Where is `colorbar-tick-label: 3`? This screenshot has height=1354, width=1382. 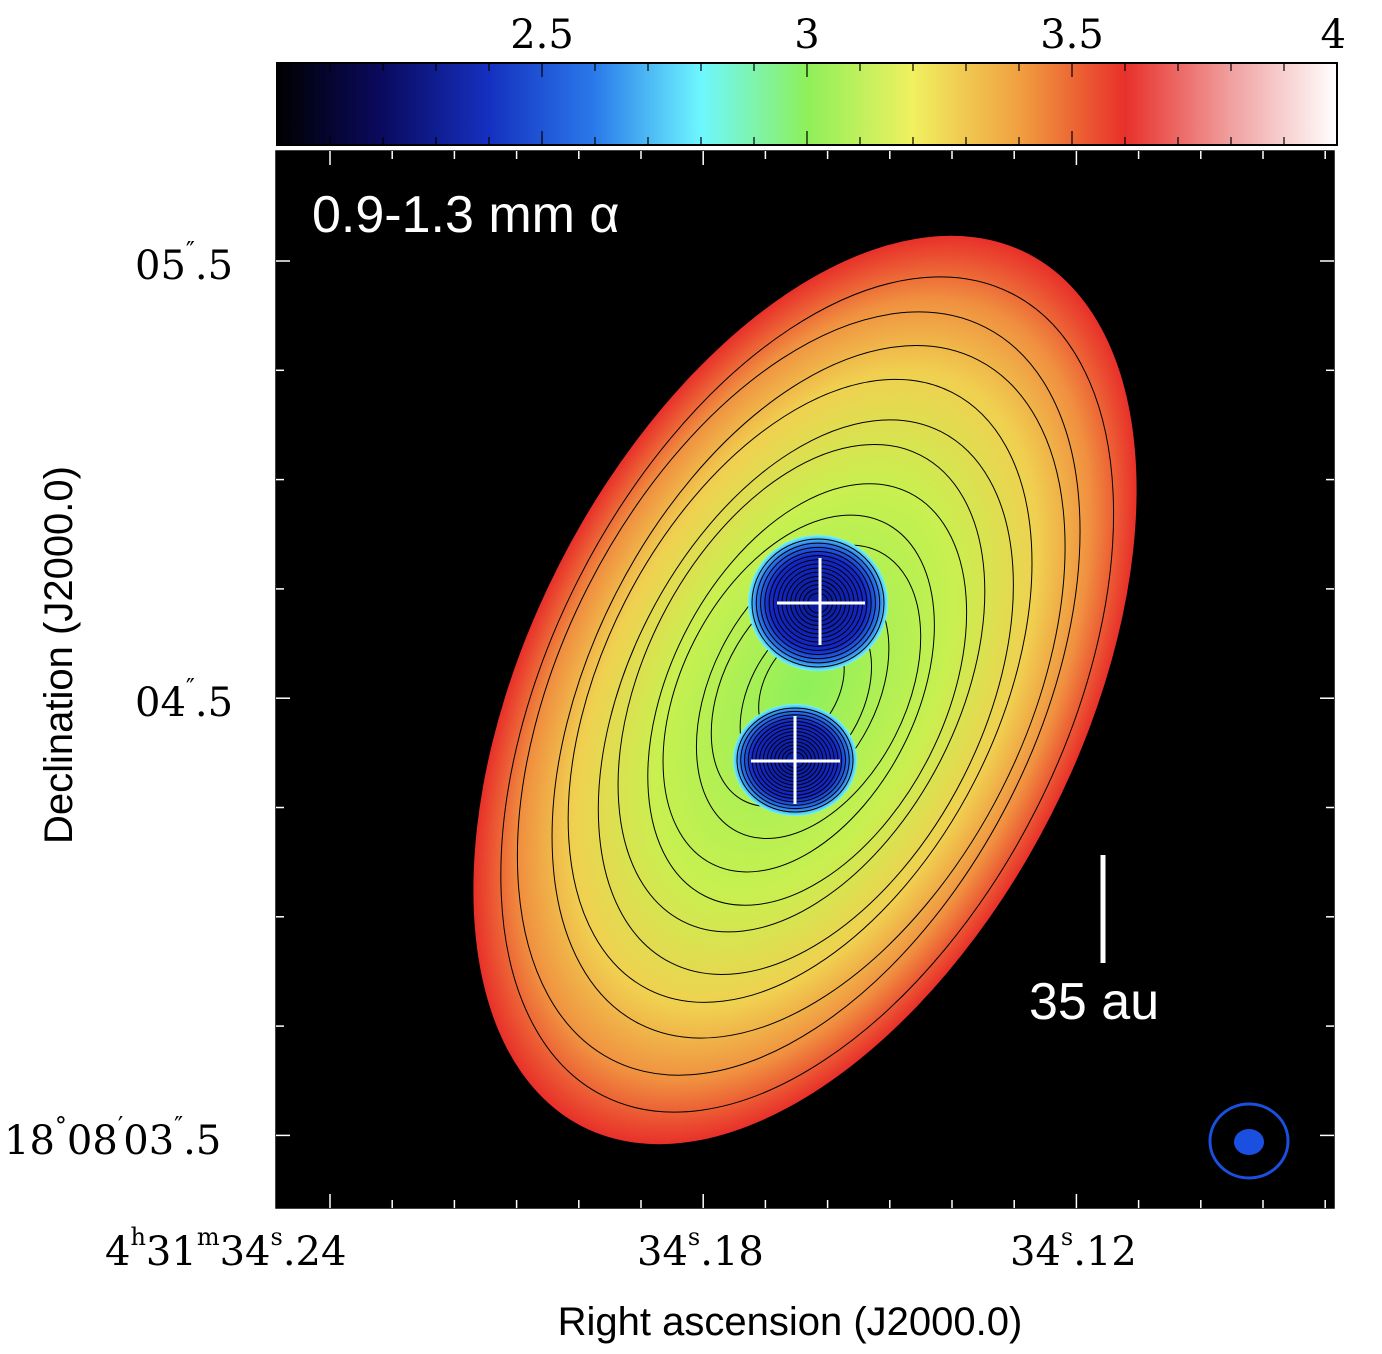 colorbar-tick-label: 3 is located at coordinates (806, 35).